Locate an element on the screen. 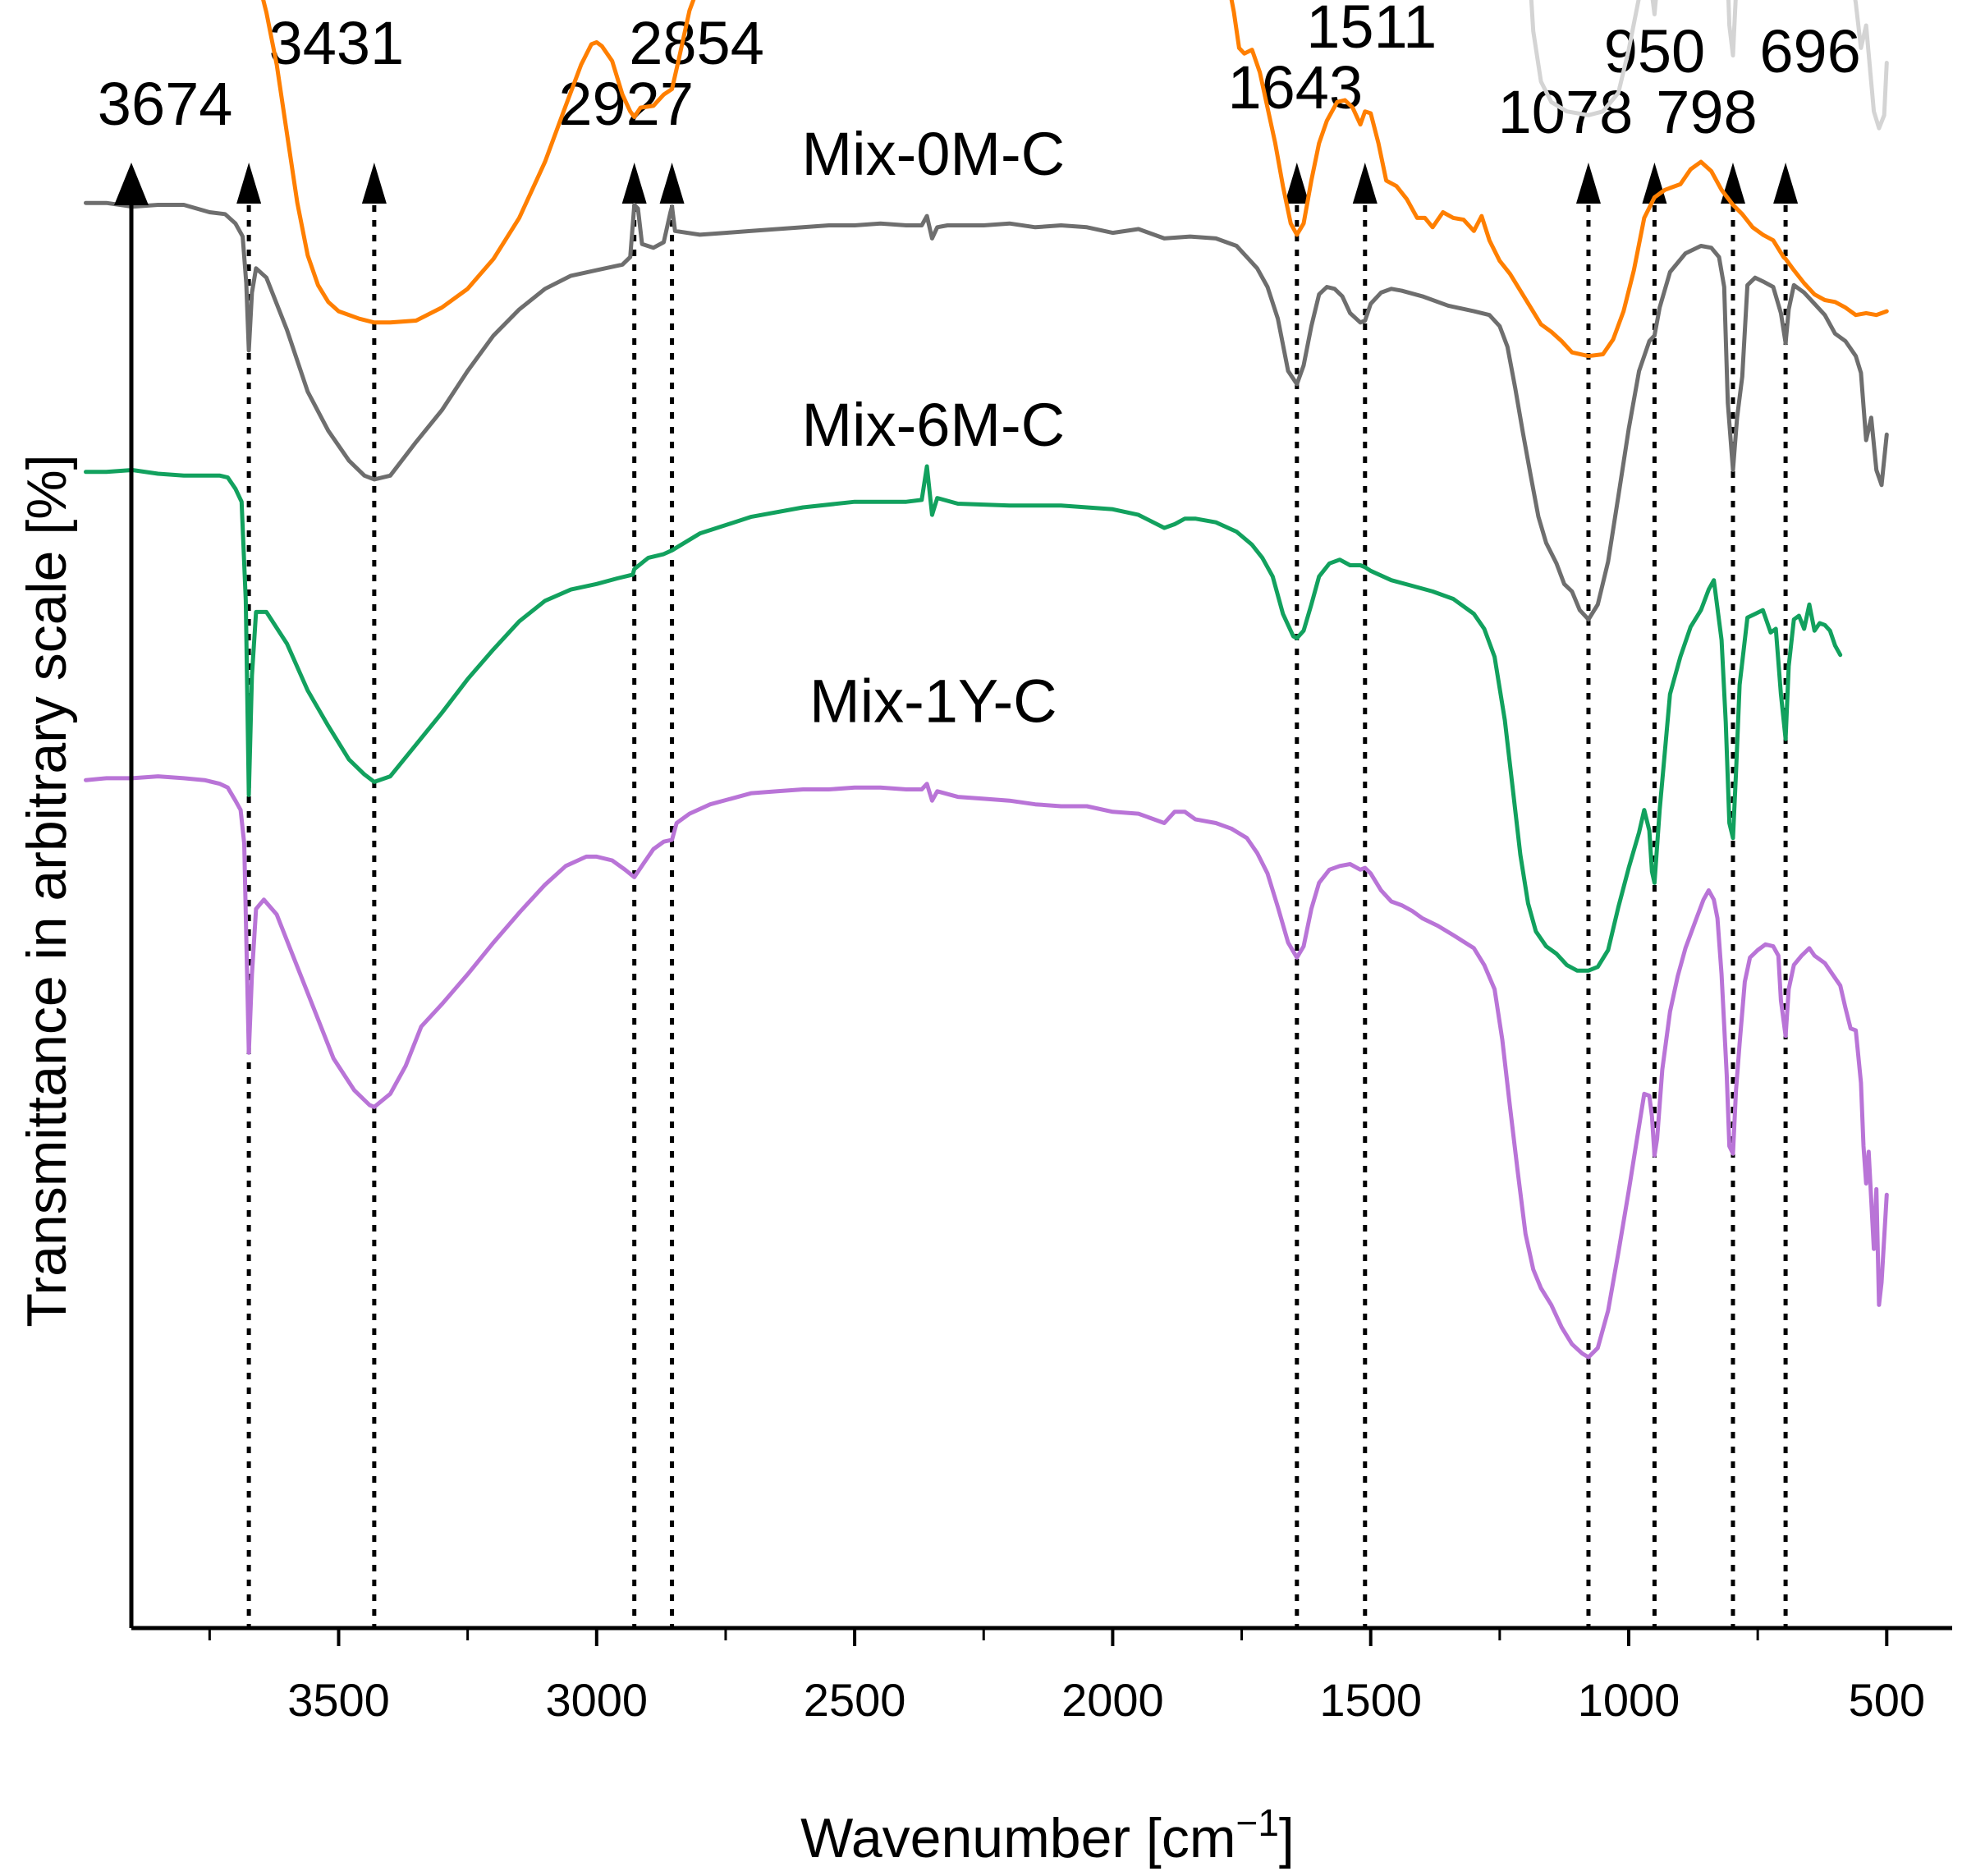 Image resolution: width=1985 pixels, height=1876 pixels. peak-marker-label: 3674 is located at coordinates (165, 104).